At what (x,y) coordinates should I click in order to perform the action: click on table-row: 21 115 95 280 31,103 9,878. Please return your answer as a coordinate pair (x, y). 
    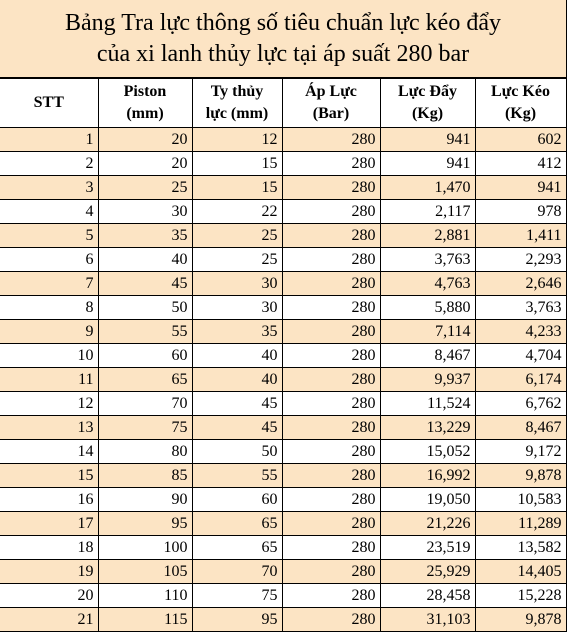
    Looking at the image, I should click on (283, 619).